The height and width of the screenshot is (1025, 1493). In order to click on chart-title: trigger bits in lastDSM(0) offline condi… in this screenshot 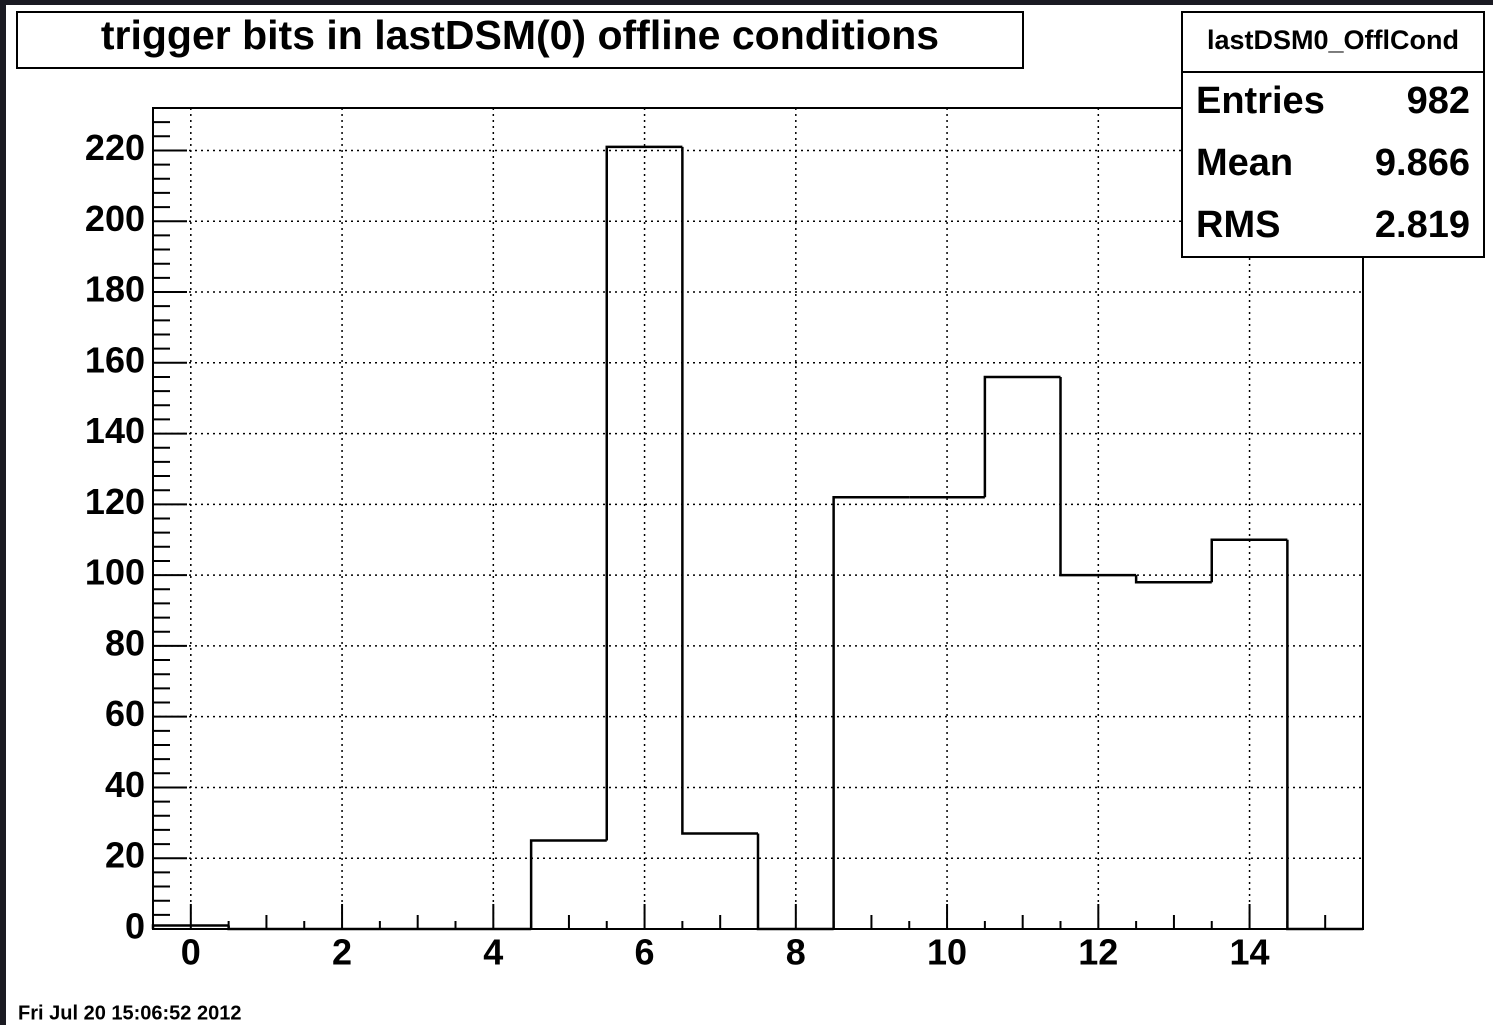, I will do `click(520, 35)`.